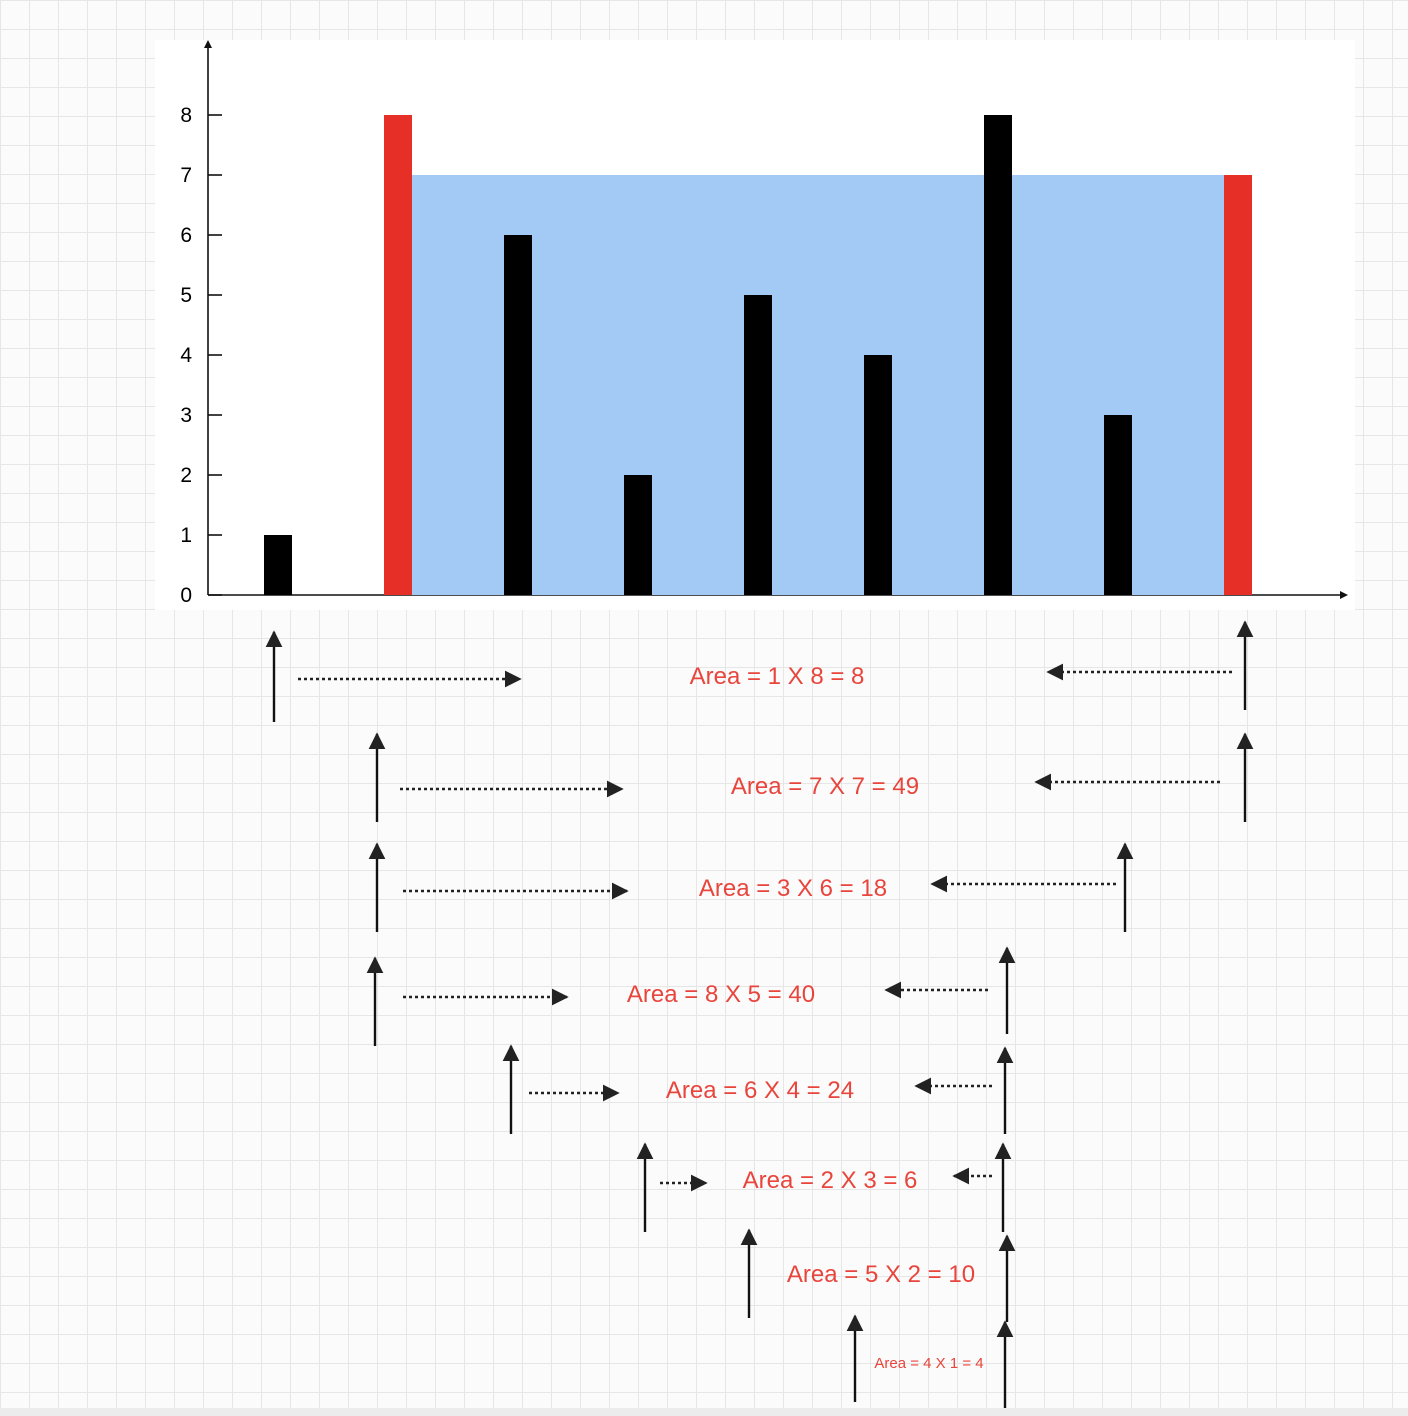  What do you see at coordinates (186, 415) in the screenshot?
I see `y-tick-label: 3` at bounding box center [186, 415].